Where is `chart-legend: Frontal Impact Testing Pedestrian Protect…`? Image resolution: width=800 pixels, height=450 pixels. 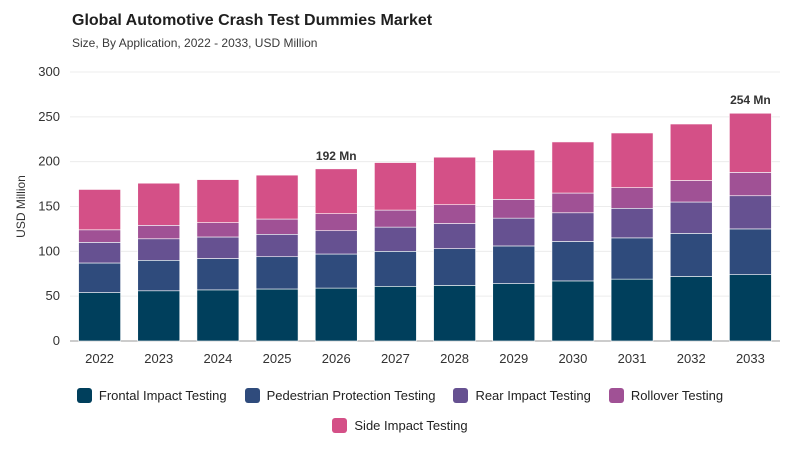 chart-legend: Frontal Impact Testing Pedestrian Protect… is located at coordinates (400, 410).